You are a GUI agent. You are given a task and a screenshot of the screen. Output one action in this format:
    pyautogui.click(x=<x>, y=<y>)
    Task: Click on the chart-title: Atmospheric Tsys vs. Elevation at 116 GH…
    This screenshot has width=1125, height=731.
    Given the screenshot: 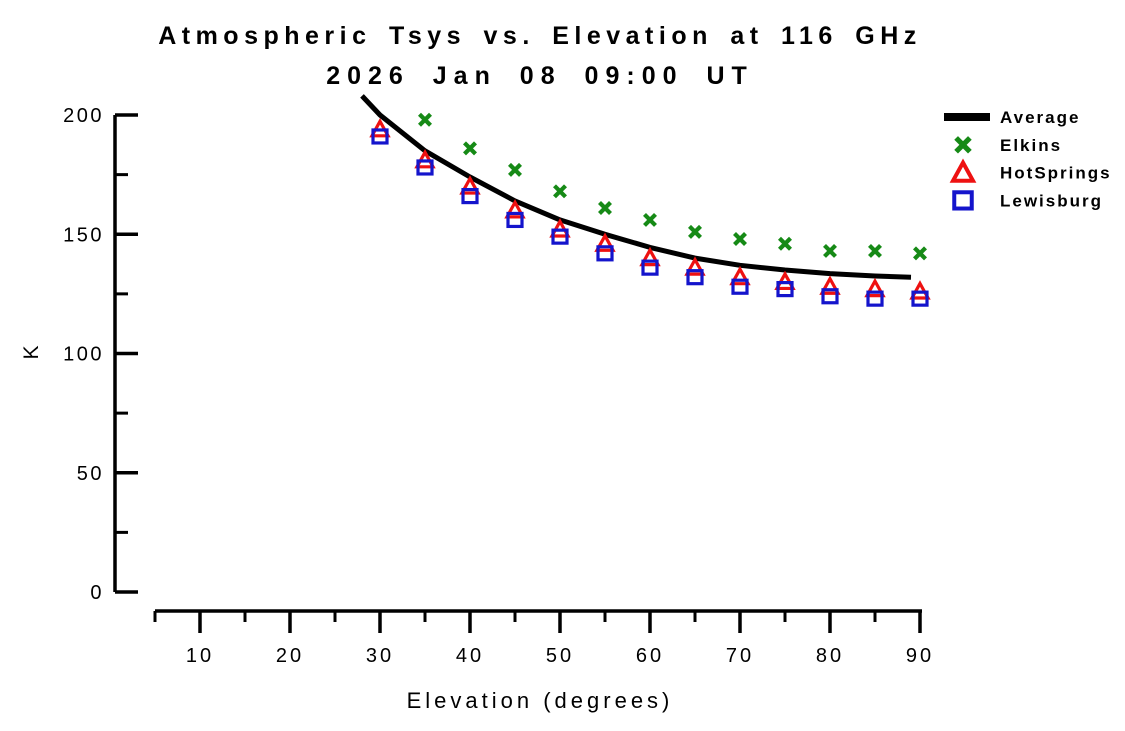 What is the action you would take?
    pyautogui.click(x=540, y=36)
    